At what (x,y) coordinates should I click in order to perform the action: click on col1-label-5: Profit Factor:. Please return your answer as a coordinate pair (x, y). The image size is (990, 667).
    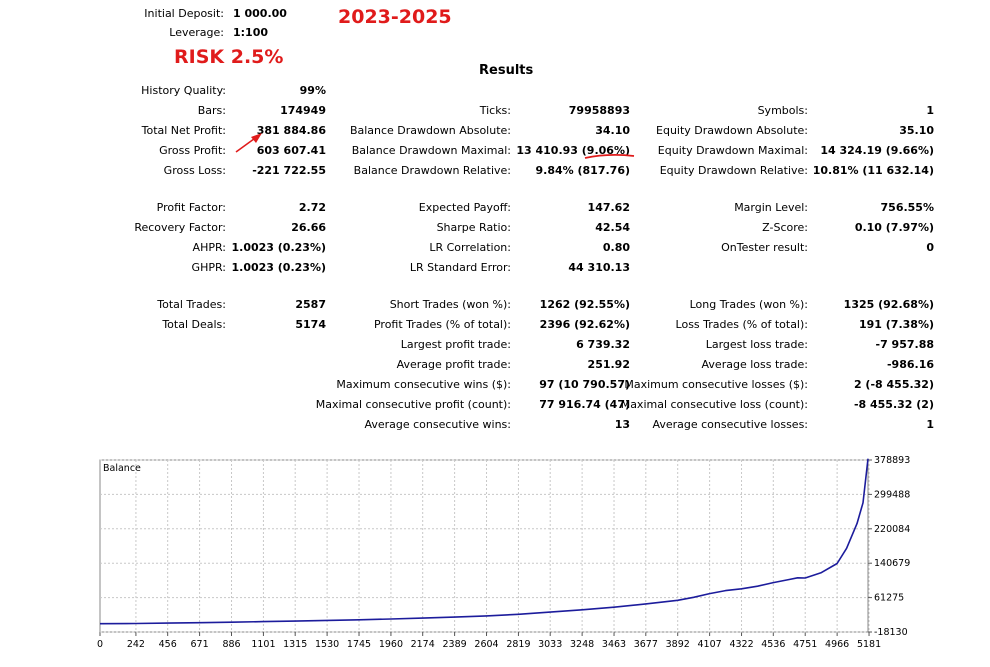
    Looking at the image, I should click on (191, 207).